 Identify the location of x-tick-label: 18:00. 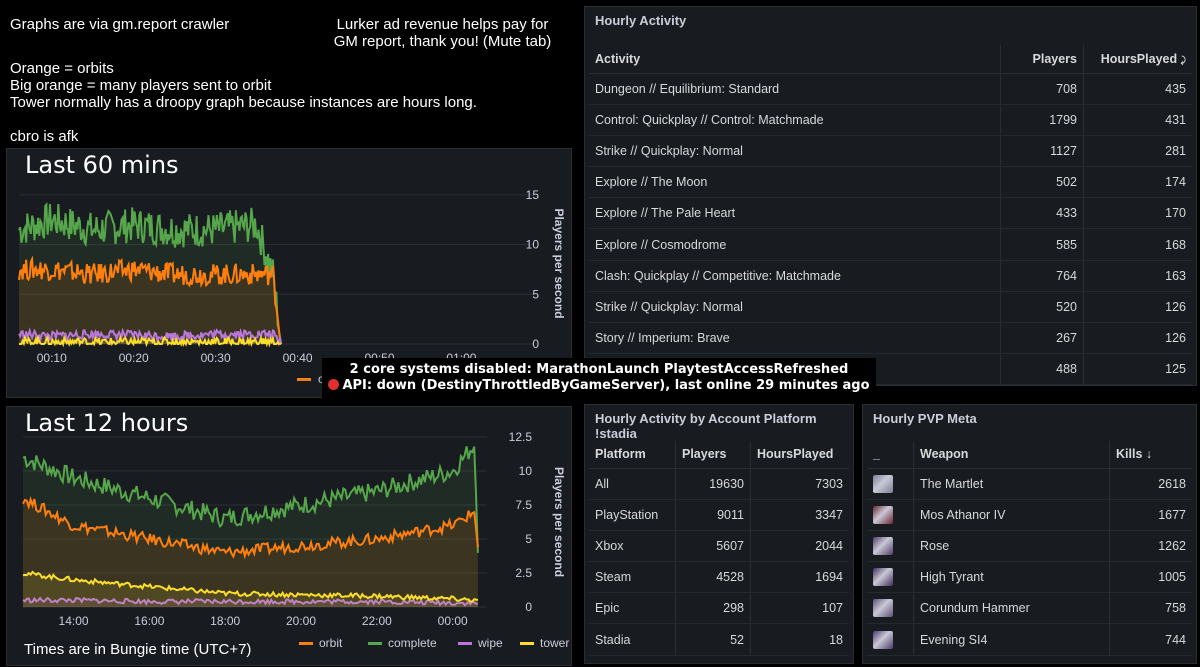
(225, 621).